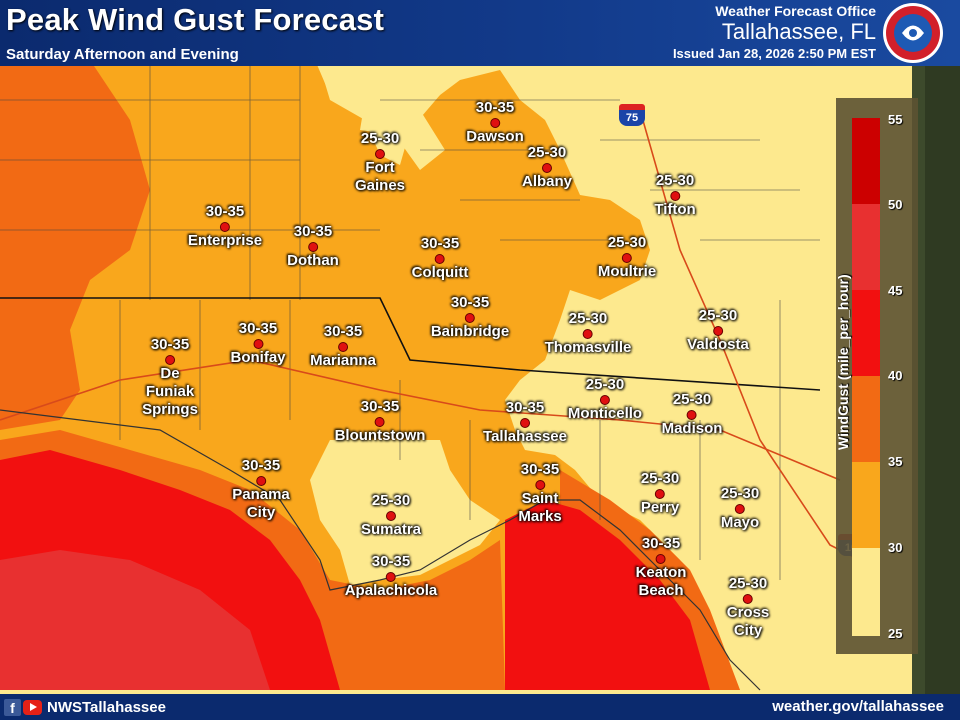  What do you see at coordinates (895, 375) in the screenshot?
I see `legend-tick-40: 40` at bounding box center [895, 375].